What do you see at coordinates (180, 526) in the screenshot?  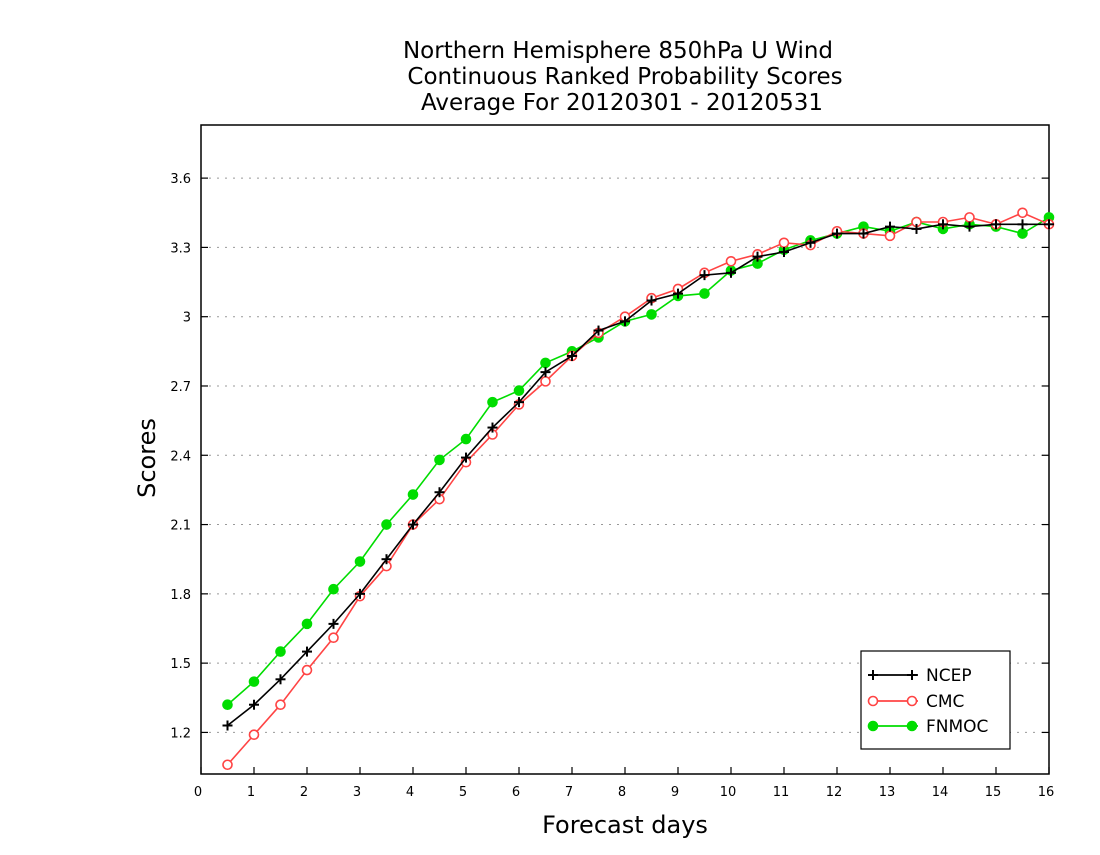 I see `y-tick-label: 2.1` at bounding box center [180, 526].